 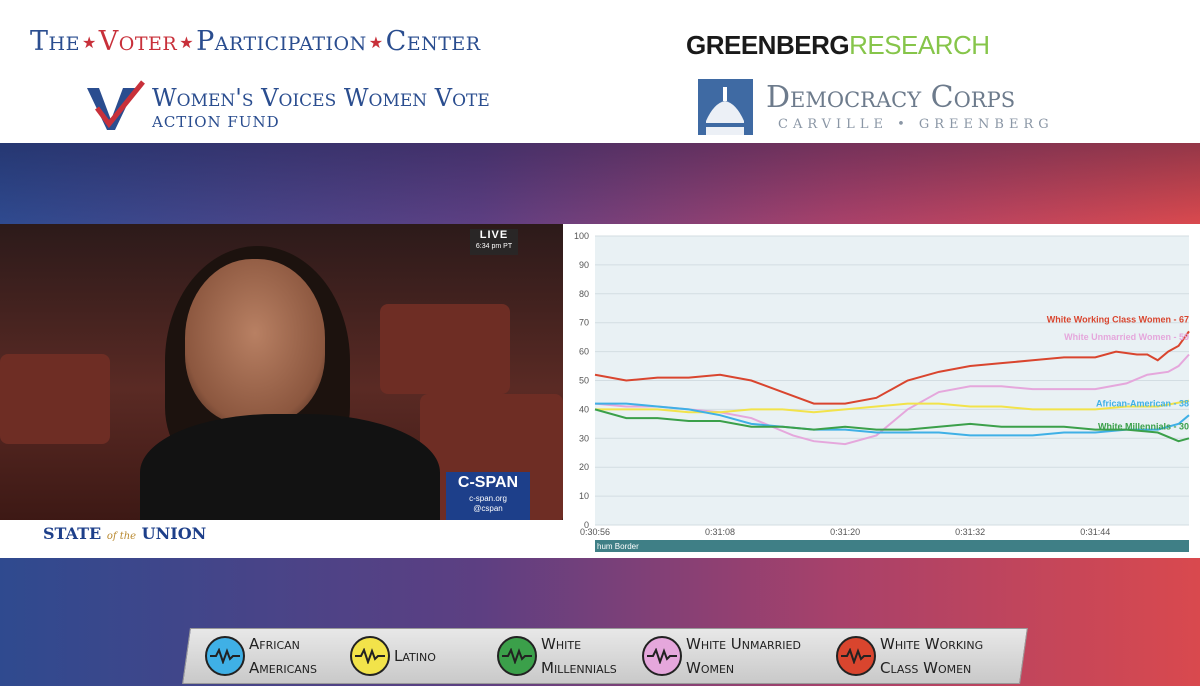 I want to click on series-label: African-American - 38, so click(x=1142, y=404).